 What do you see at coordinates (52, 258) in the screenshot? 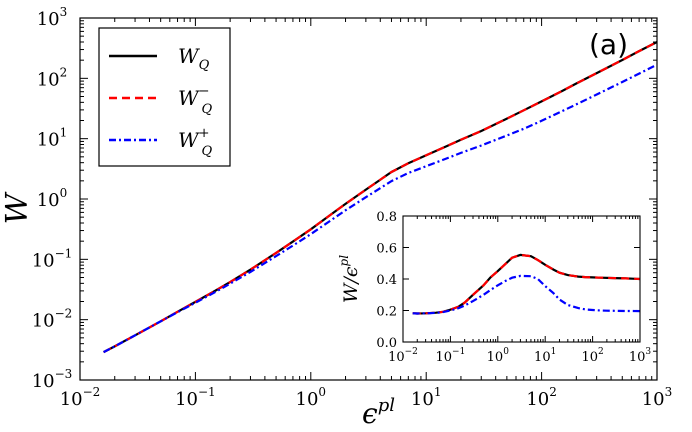
I see `y-tick-label: 10⁻¹` at bounding box center [52, 258].